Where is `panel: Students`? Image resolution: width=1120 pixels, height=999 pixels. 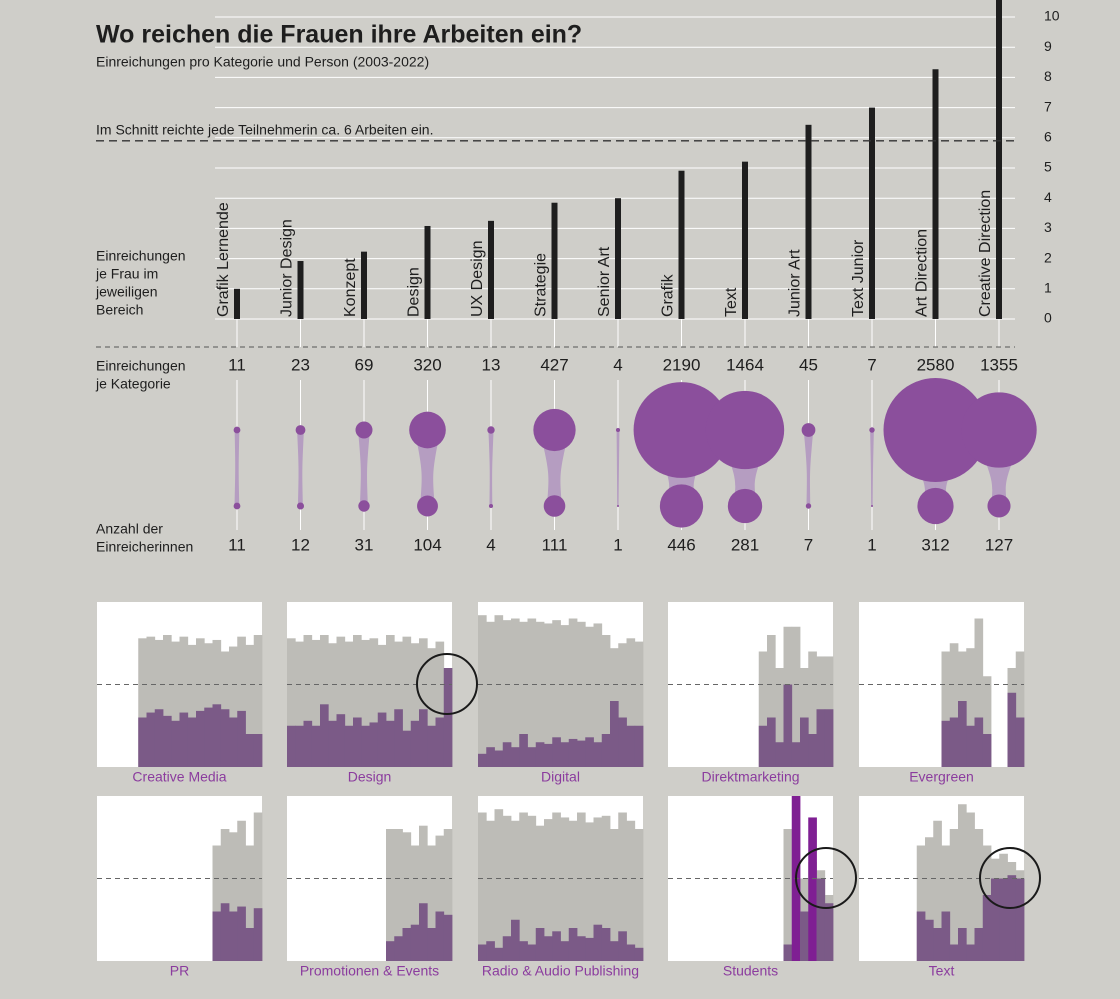 panel: Students is located at coordinates (751, 887).